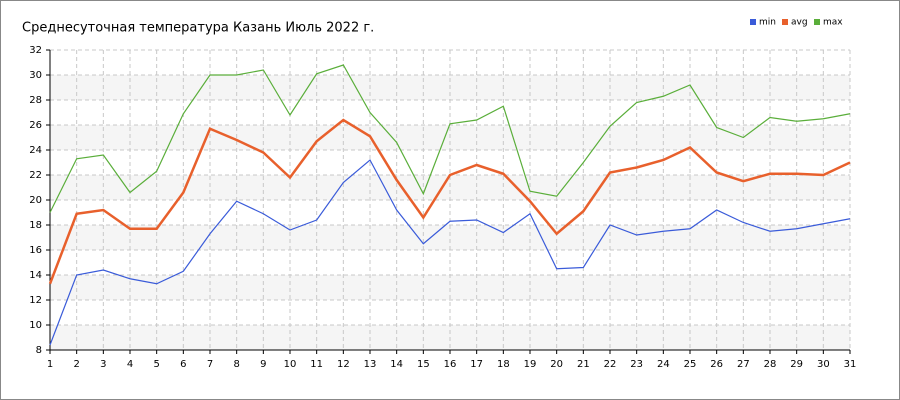 The height and width of the screenshot is (400, 900). What do you see at coordinates (156, 364) in the screenshot?
I see `x-tick-label: 5` at bounding box center [156, 364].